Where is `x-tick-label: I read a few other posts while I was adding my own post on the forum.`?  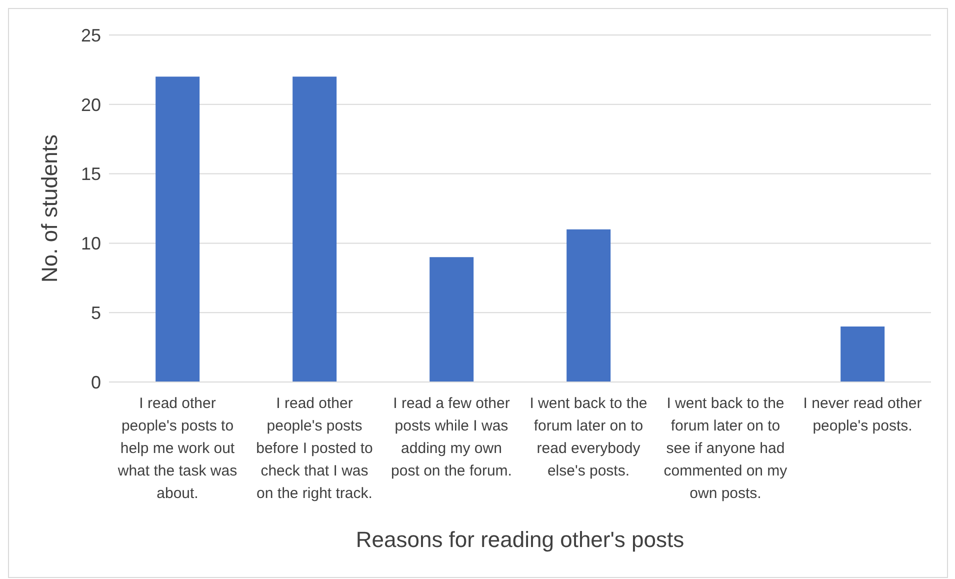 x-tick-label: I read a few other posts while I was adding my own post on the forum. is located at coordinates (451, 437).